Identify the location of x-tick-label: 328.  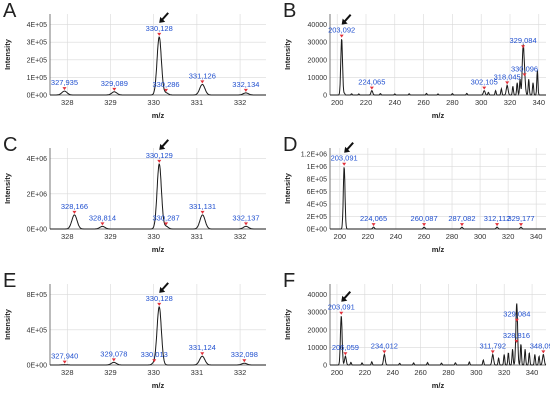
(67, 236).